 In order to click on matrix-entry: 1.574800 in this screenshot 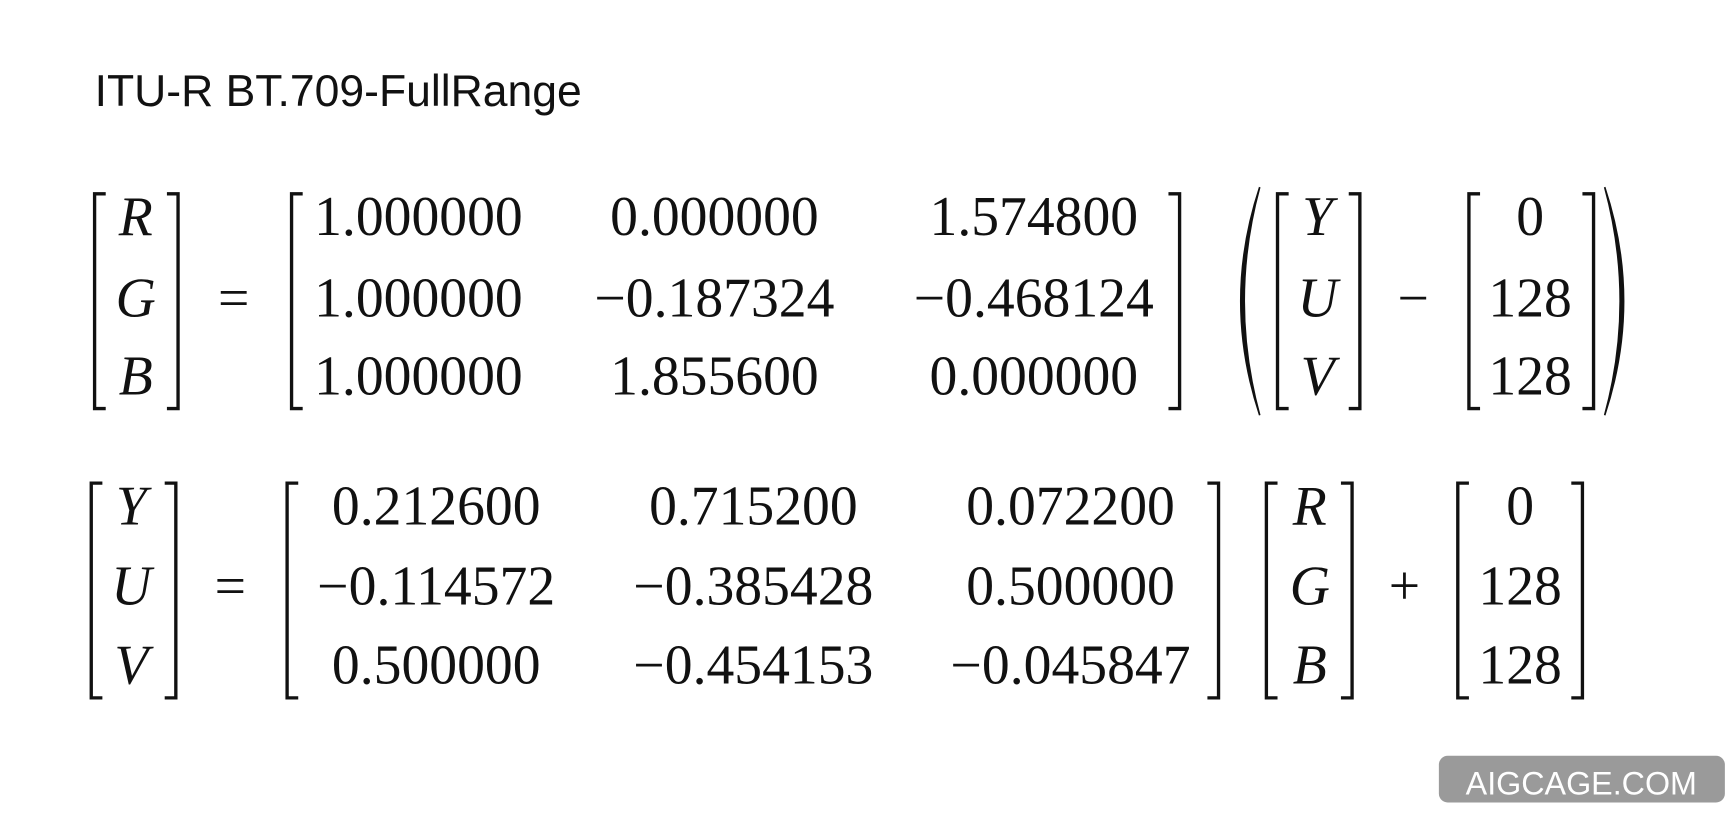, I will do `click(1034, 217)`.